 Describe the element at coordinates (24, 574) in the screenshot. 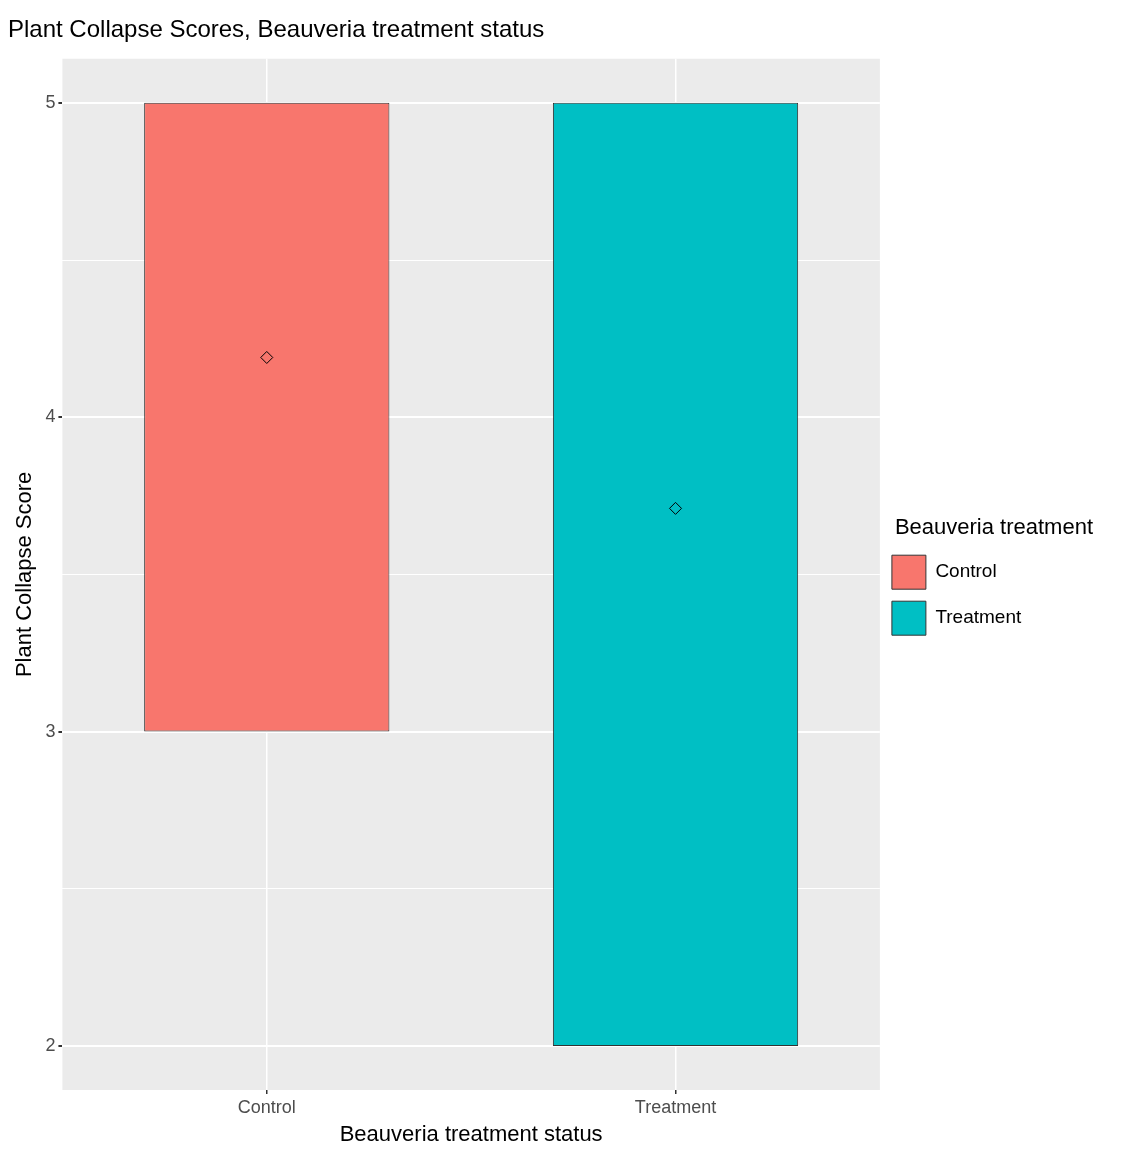

I see `y-axis-title: Plant Collapse Score` at that location.